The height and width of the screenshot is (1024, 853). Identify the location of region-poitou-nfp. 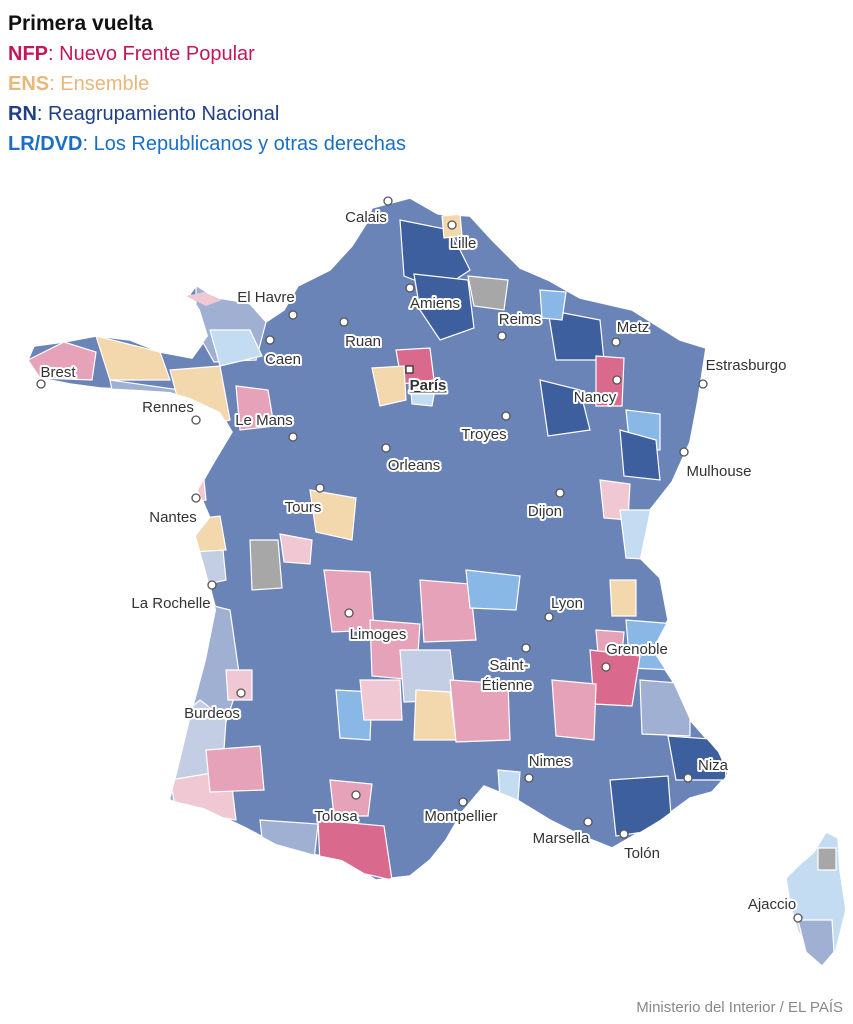
(296, 549).